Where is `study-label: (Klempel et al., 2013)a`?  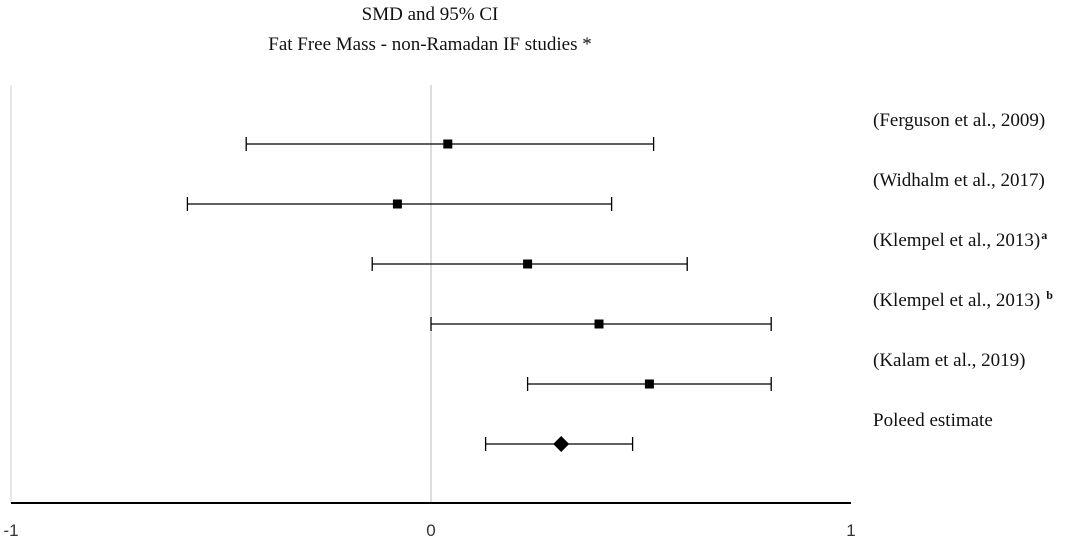
study-label: (Klempel et al., 2013)a is located at coordinates (960, 239).